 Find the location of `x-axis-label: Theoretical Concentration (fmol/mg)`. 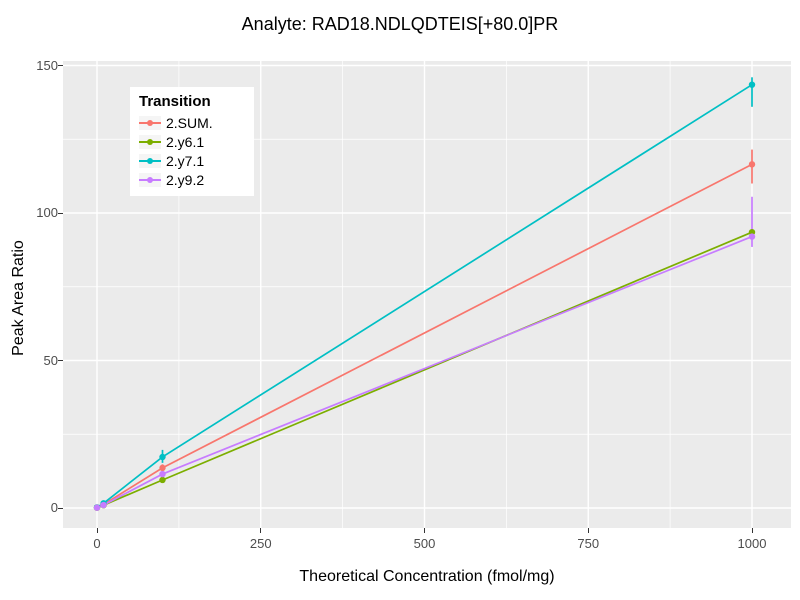

x-axis-label: Theoretical Concentration (fmol/mg) is located at coordinates (427, 576).